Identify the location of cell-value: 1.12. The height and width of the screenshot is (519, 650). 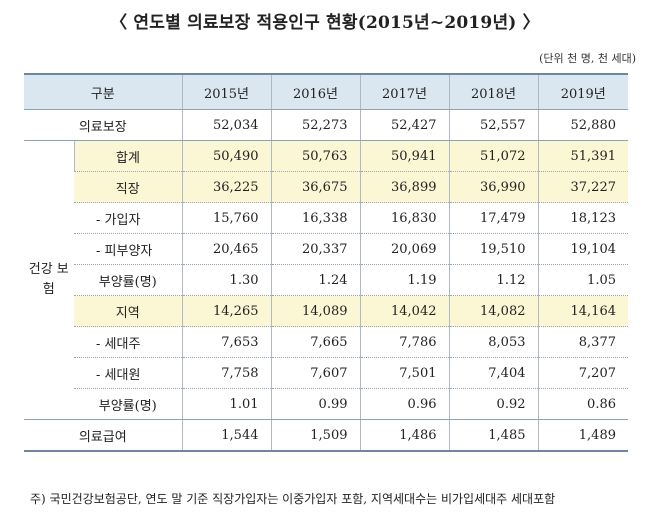
(493, 280).